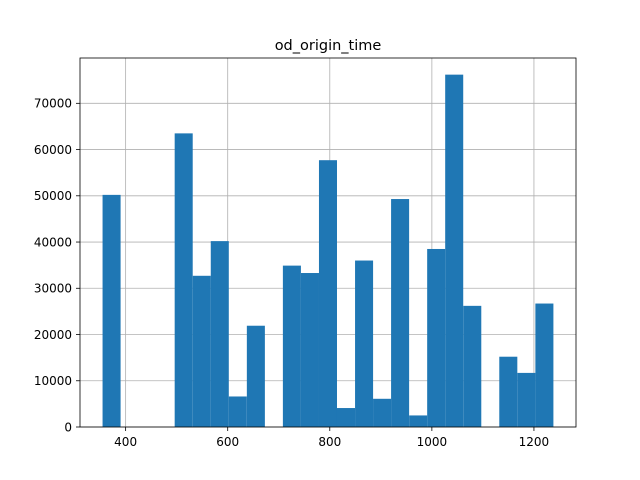  What do you see at coordinates (53, 150) in the screenshot?
I see `y-tick-label: 60000` at bounding box center [53, 150].